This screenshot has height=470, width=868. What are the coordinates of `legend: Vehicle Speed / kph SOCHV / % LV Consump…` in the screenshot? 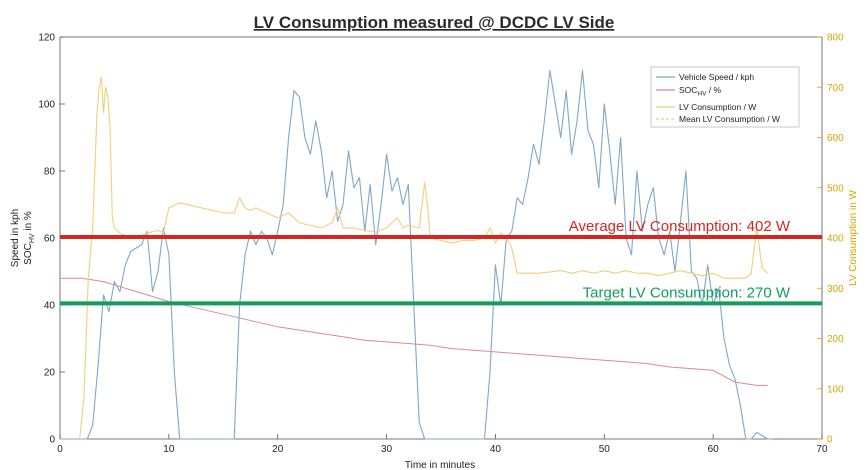 It's located at (725, 97).